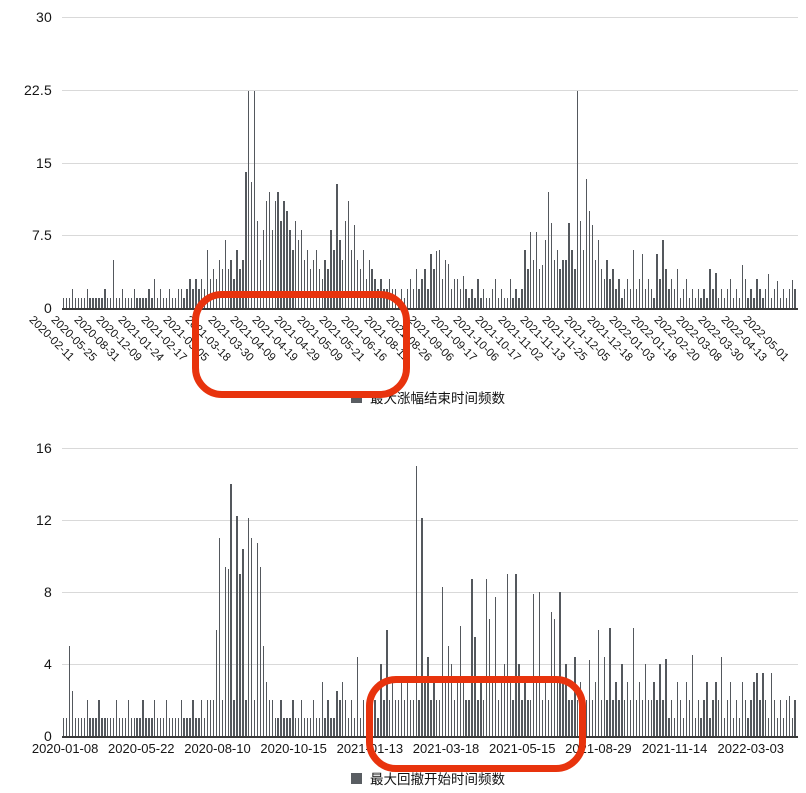  I want to click on x-tick-label: 2022-03-03, so click(751, 748).